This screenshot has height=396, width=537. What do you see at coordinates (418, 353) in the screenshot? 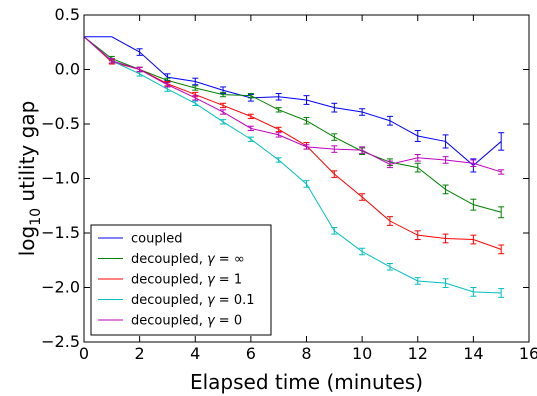
I see `x-tick-label: 12` at bounding box center [418, 353].